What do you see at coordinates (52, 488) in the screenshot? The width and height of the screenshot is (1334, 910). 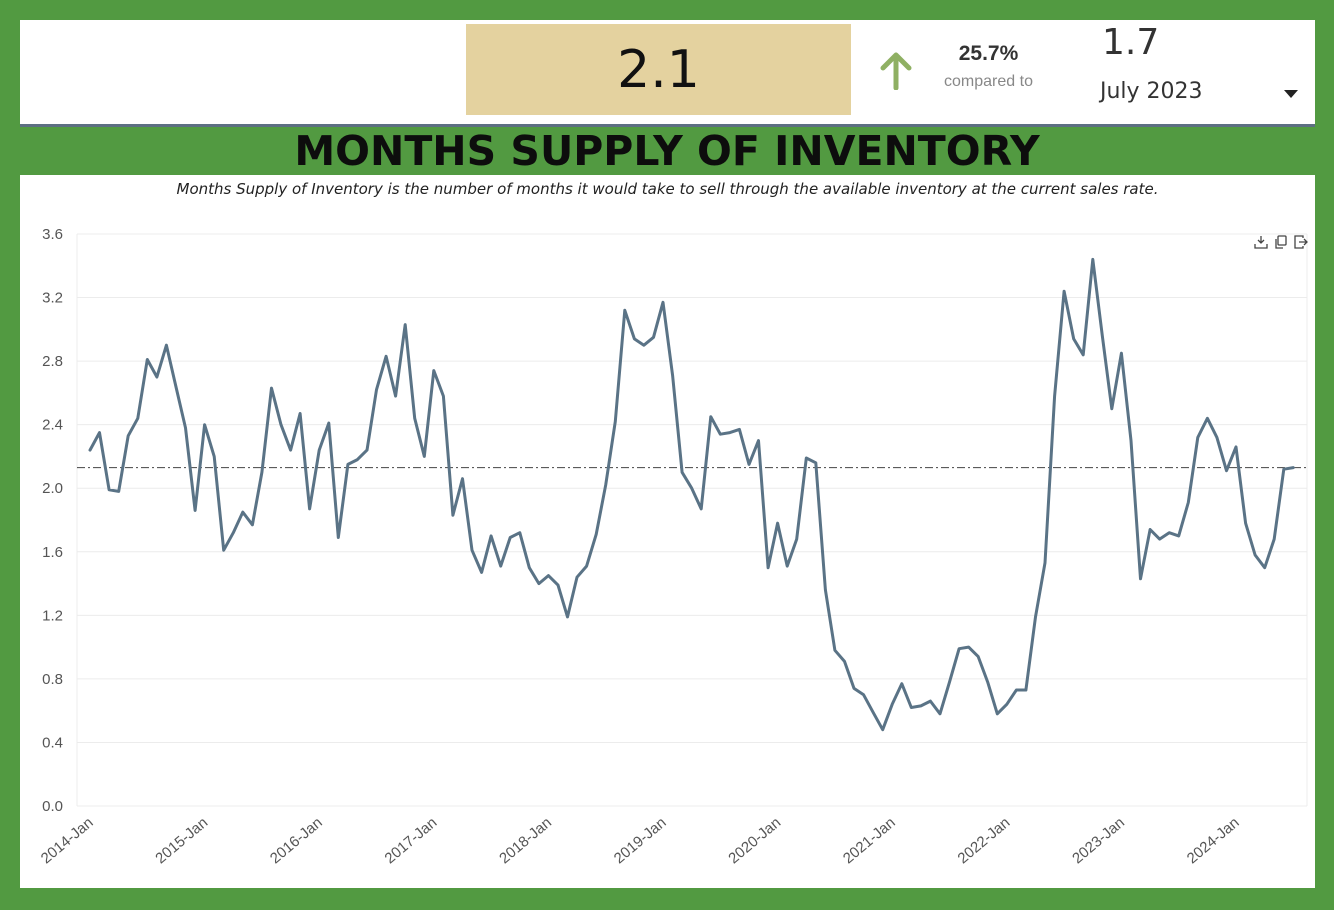 I see `y-tick-label: 2.0` at bounding box center [52, 488].